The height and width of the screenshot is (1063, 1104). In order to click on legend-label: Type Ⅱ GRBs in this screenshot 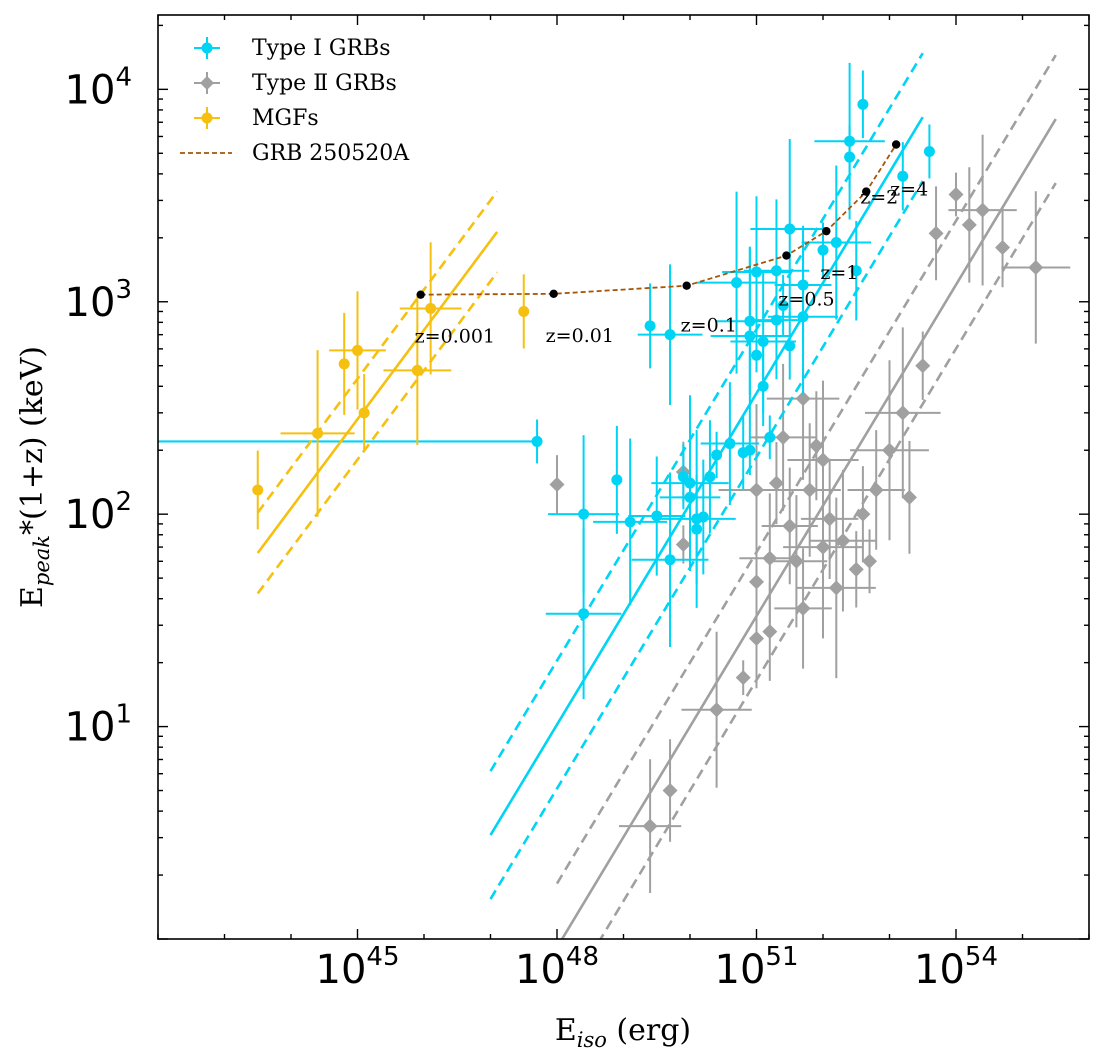, I will do `click(324, 83)`.